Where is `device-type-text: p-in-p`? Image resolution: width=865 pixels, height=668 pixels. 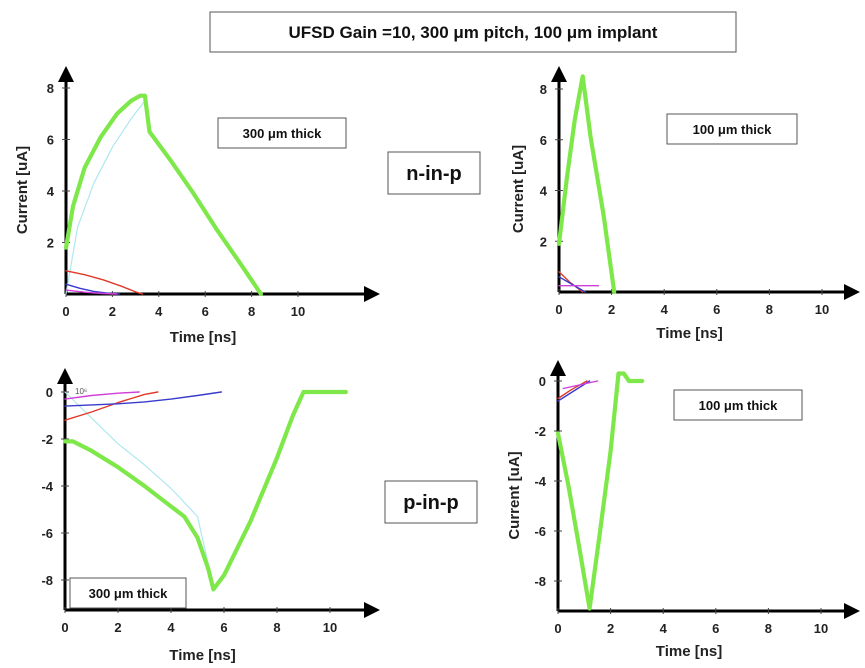 device-type-text: p-in-p is located at coordinates (431, 503).